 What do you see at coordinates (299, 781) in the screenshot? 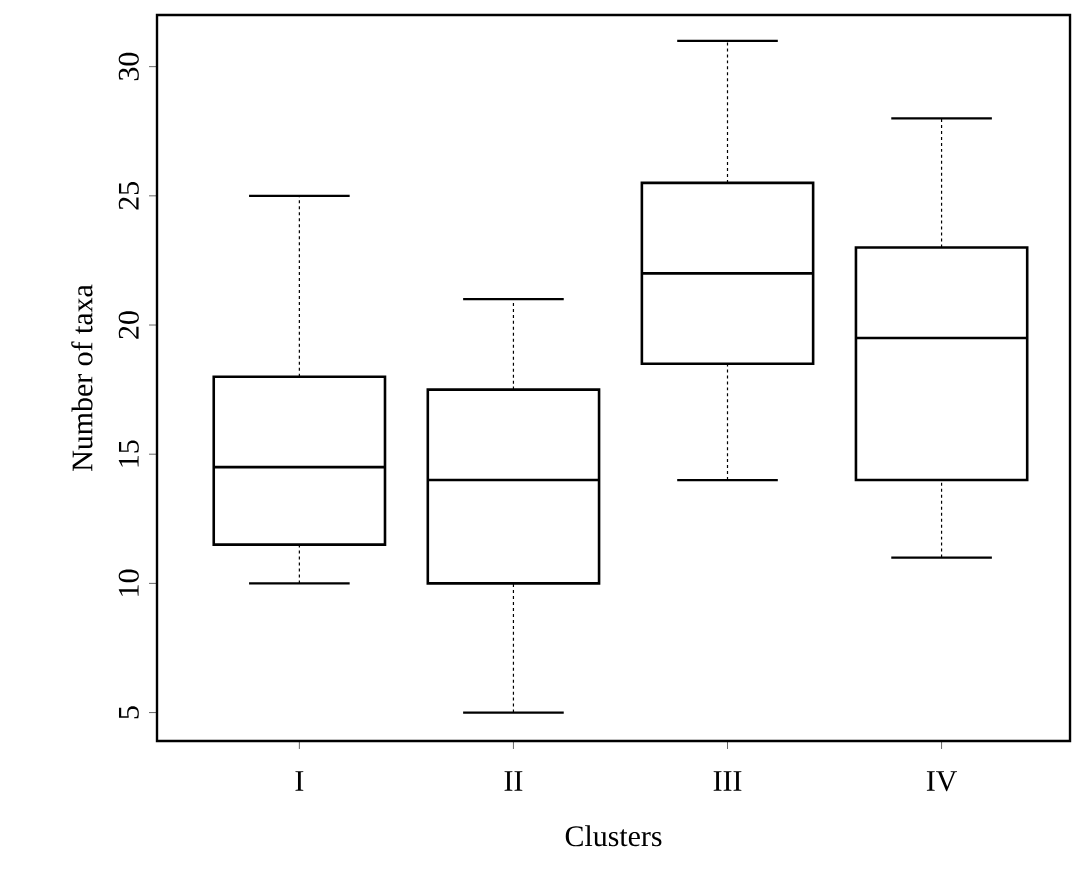
I see `x-tick-label: I` at bounding box center [299, 781].